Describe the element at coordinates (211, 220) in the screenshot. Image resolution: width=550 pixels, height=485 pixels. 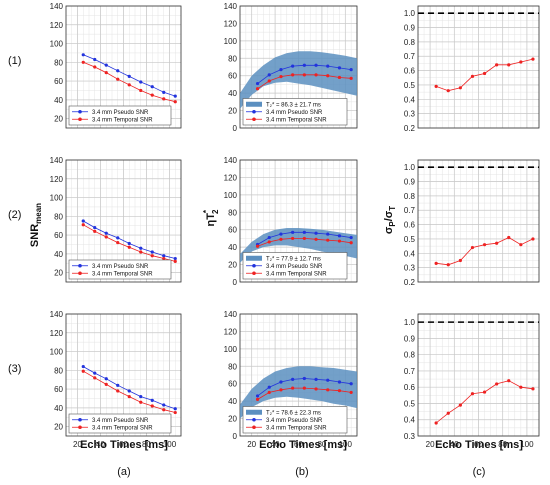
I see `ylabel-eta-base: ηT` at that location.